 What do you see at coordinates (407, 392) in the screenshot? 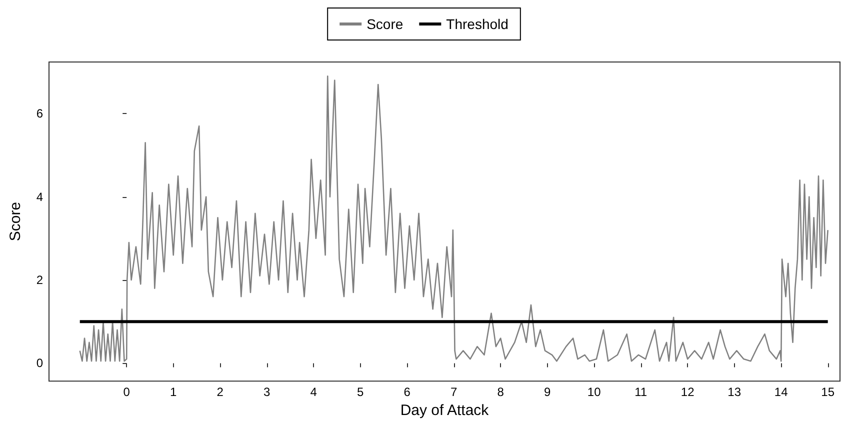
I see `x-tick-label: 6` at bounding box center [407, 392].